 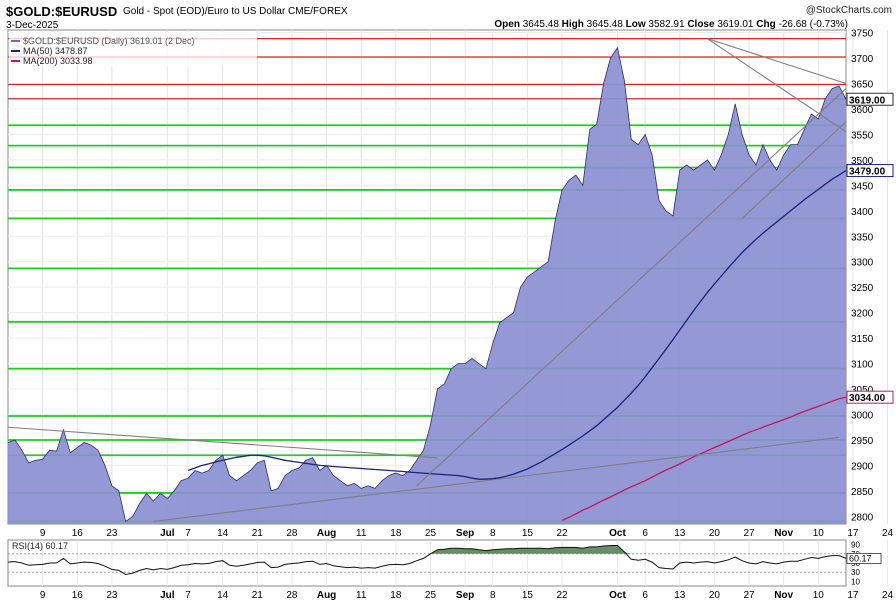 I want to click on last-price-callout: 3619.00, so click(x=867, y=100).